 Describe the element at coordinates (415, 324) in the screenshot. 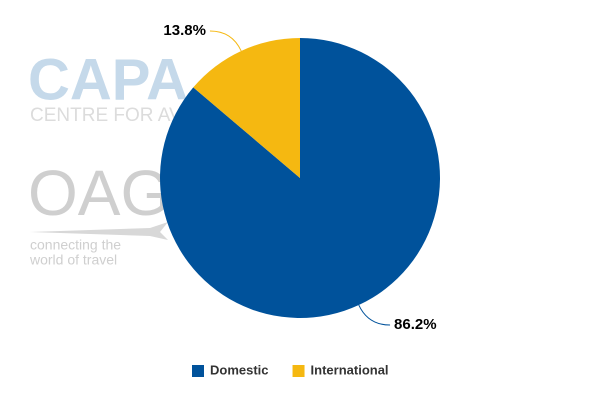

I see `data-label: 86.2%` at that location.